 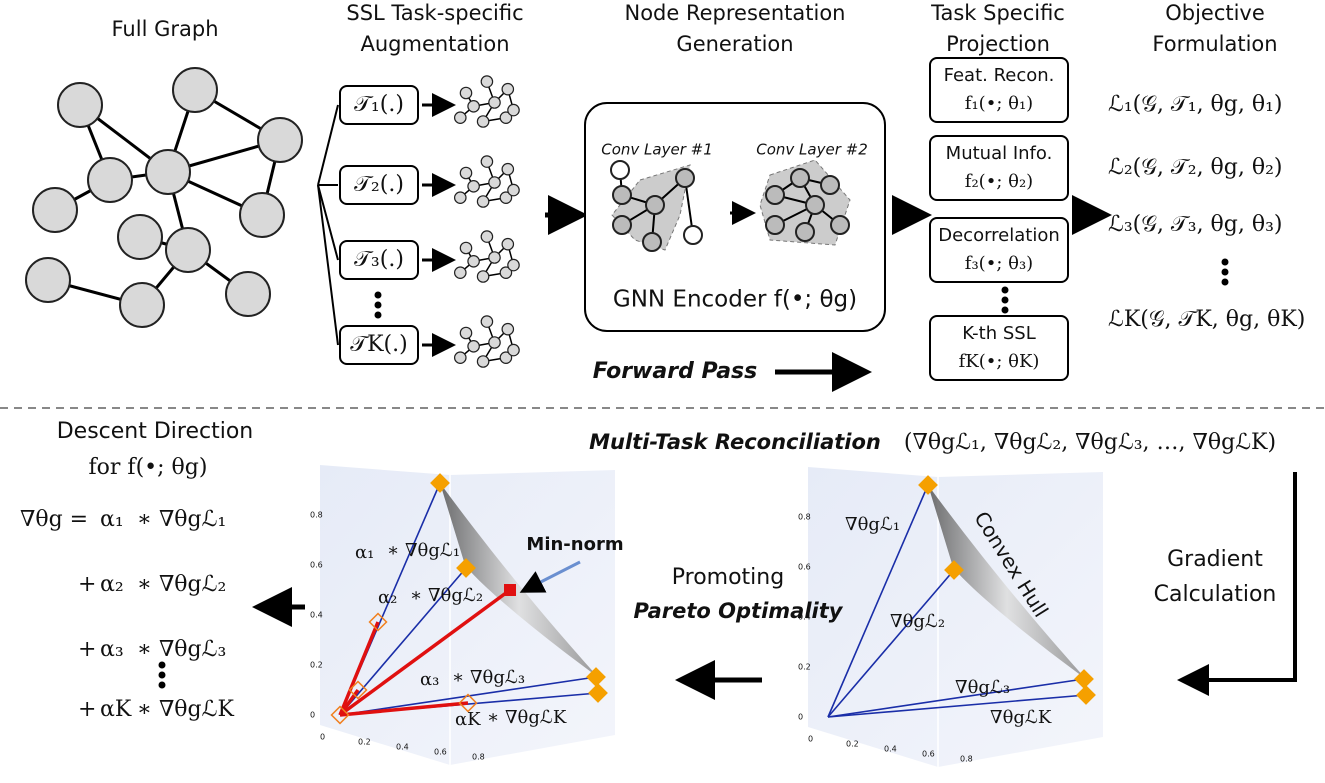 I want to click on plot-grad: ∇θgℒK, so click(x=1021, y=717).